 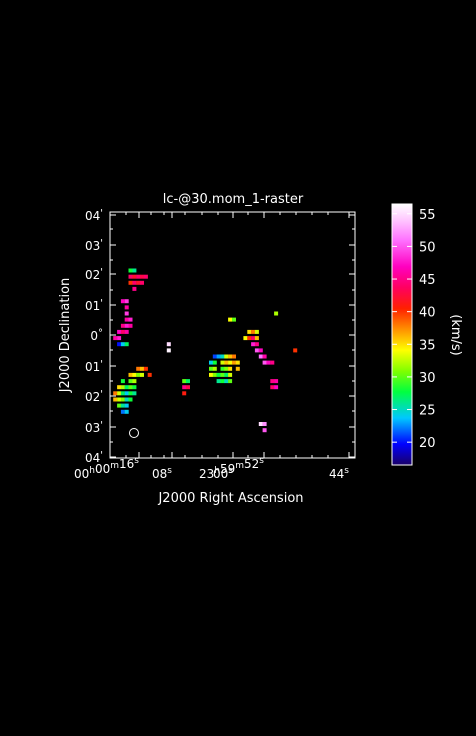 I want to click on colorbar-tick-label: 20, so click(x=427, y=443).